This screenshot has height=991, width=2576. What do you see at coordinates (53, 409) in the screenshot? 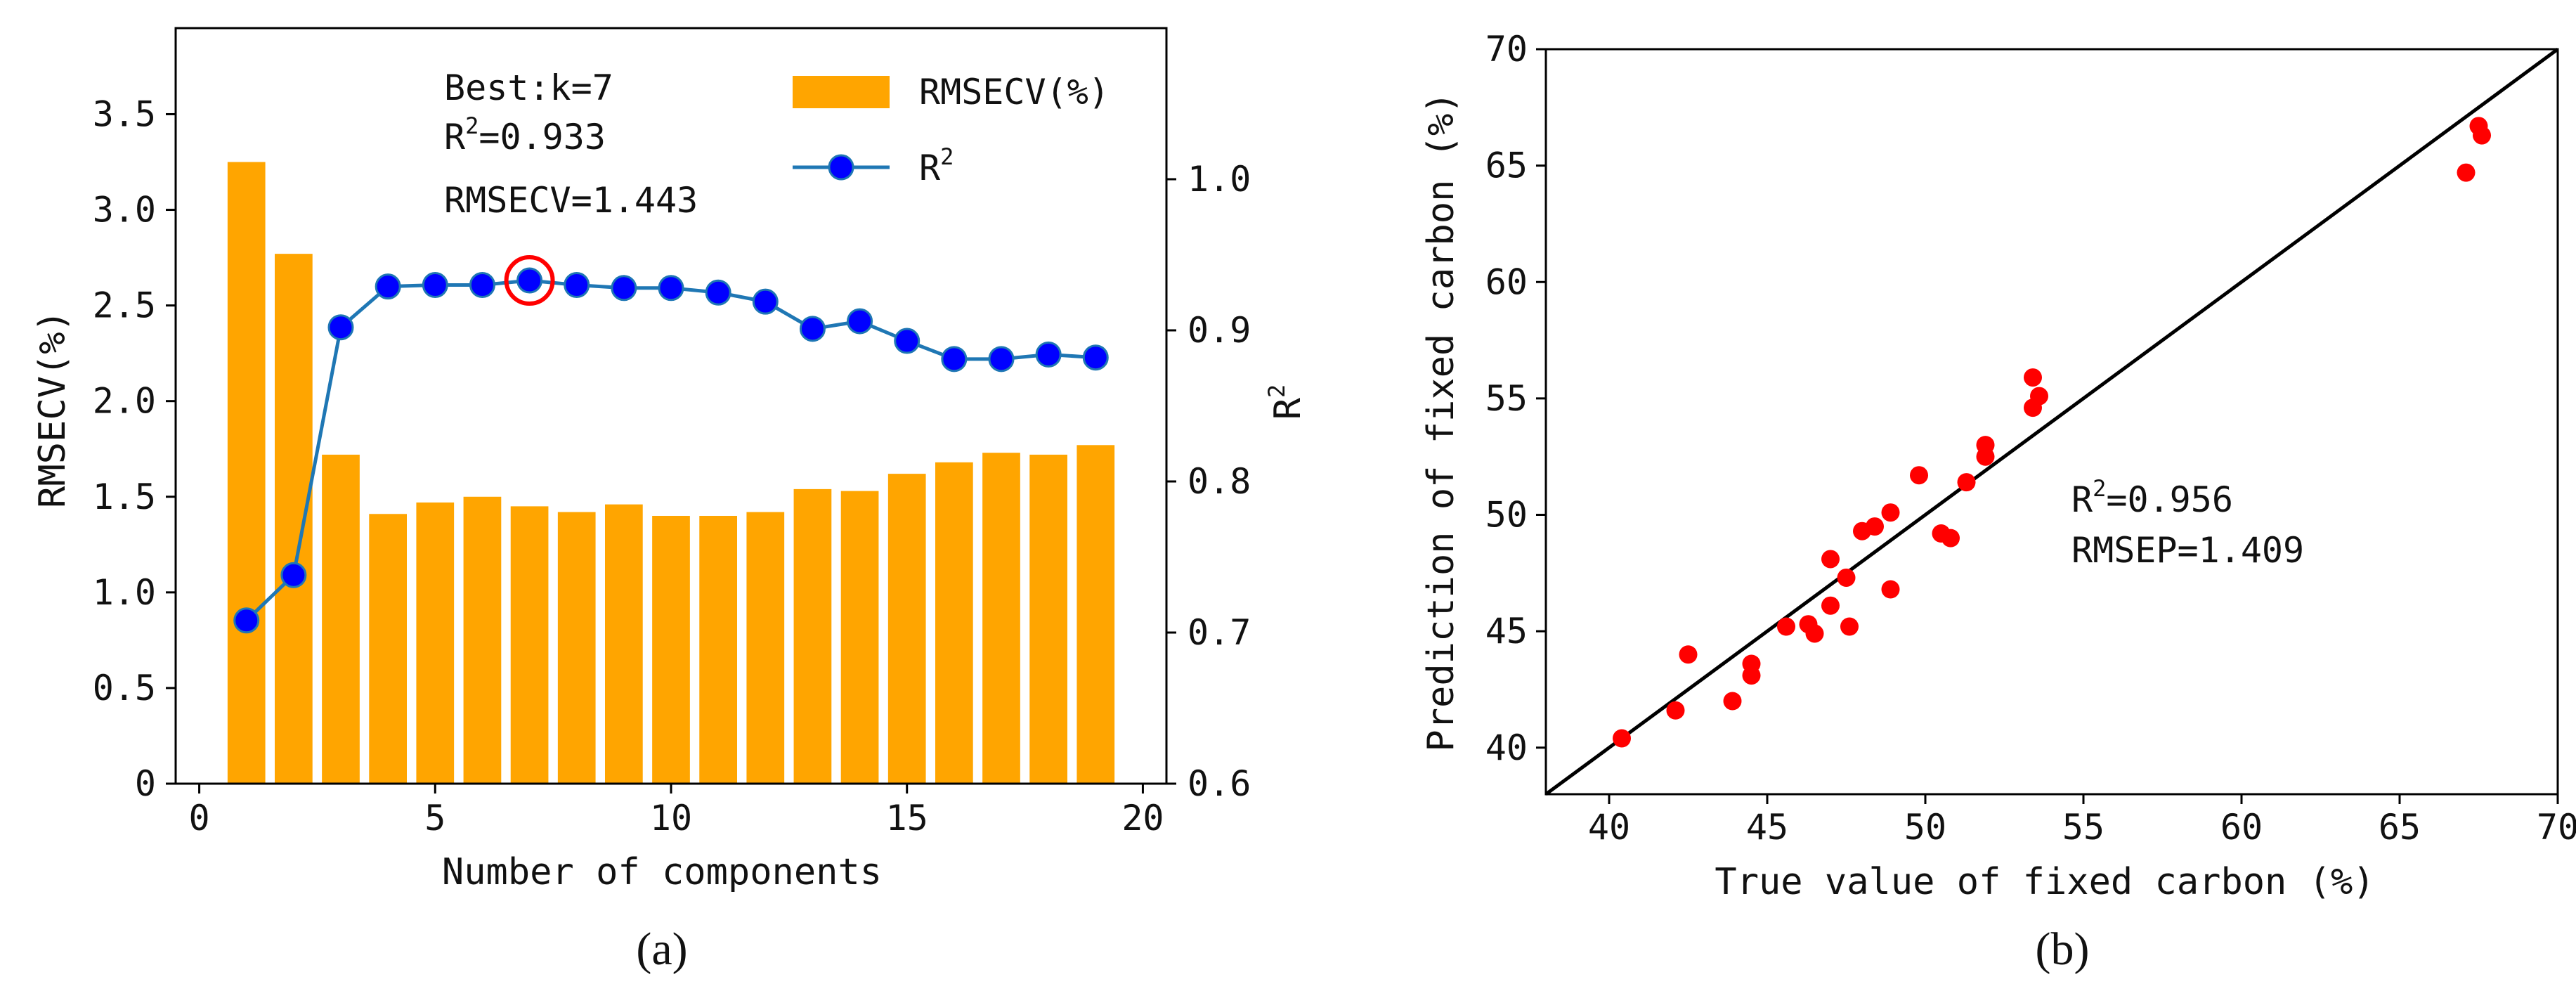
I see `y-axis-left-label-a: RMSECV(%)` at bounding box center [53, 409].